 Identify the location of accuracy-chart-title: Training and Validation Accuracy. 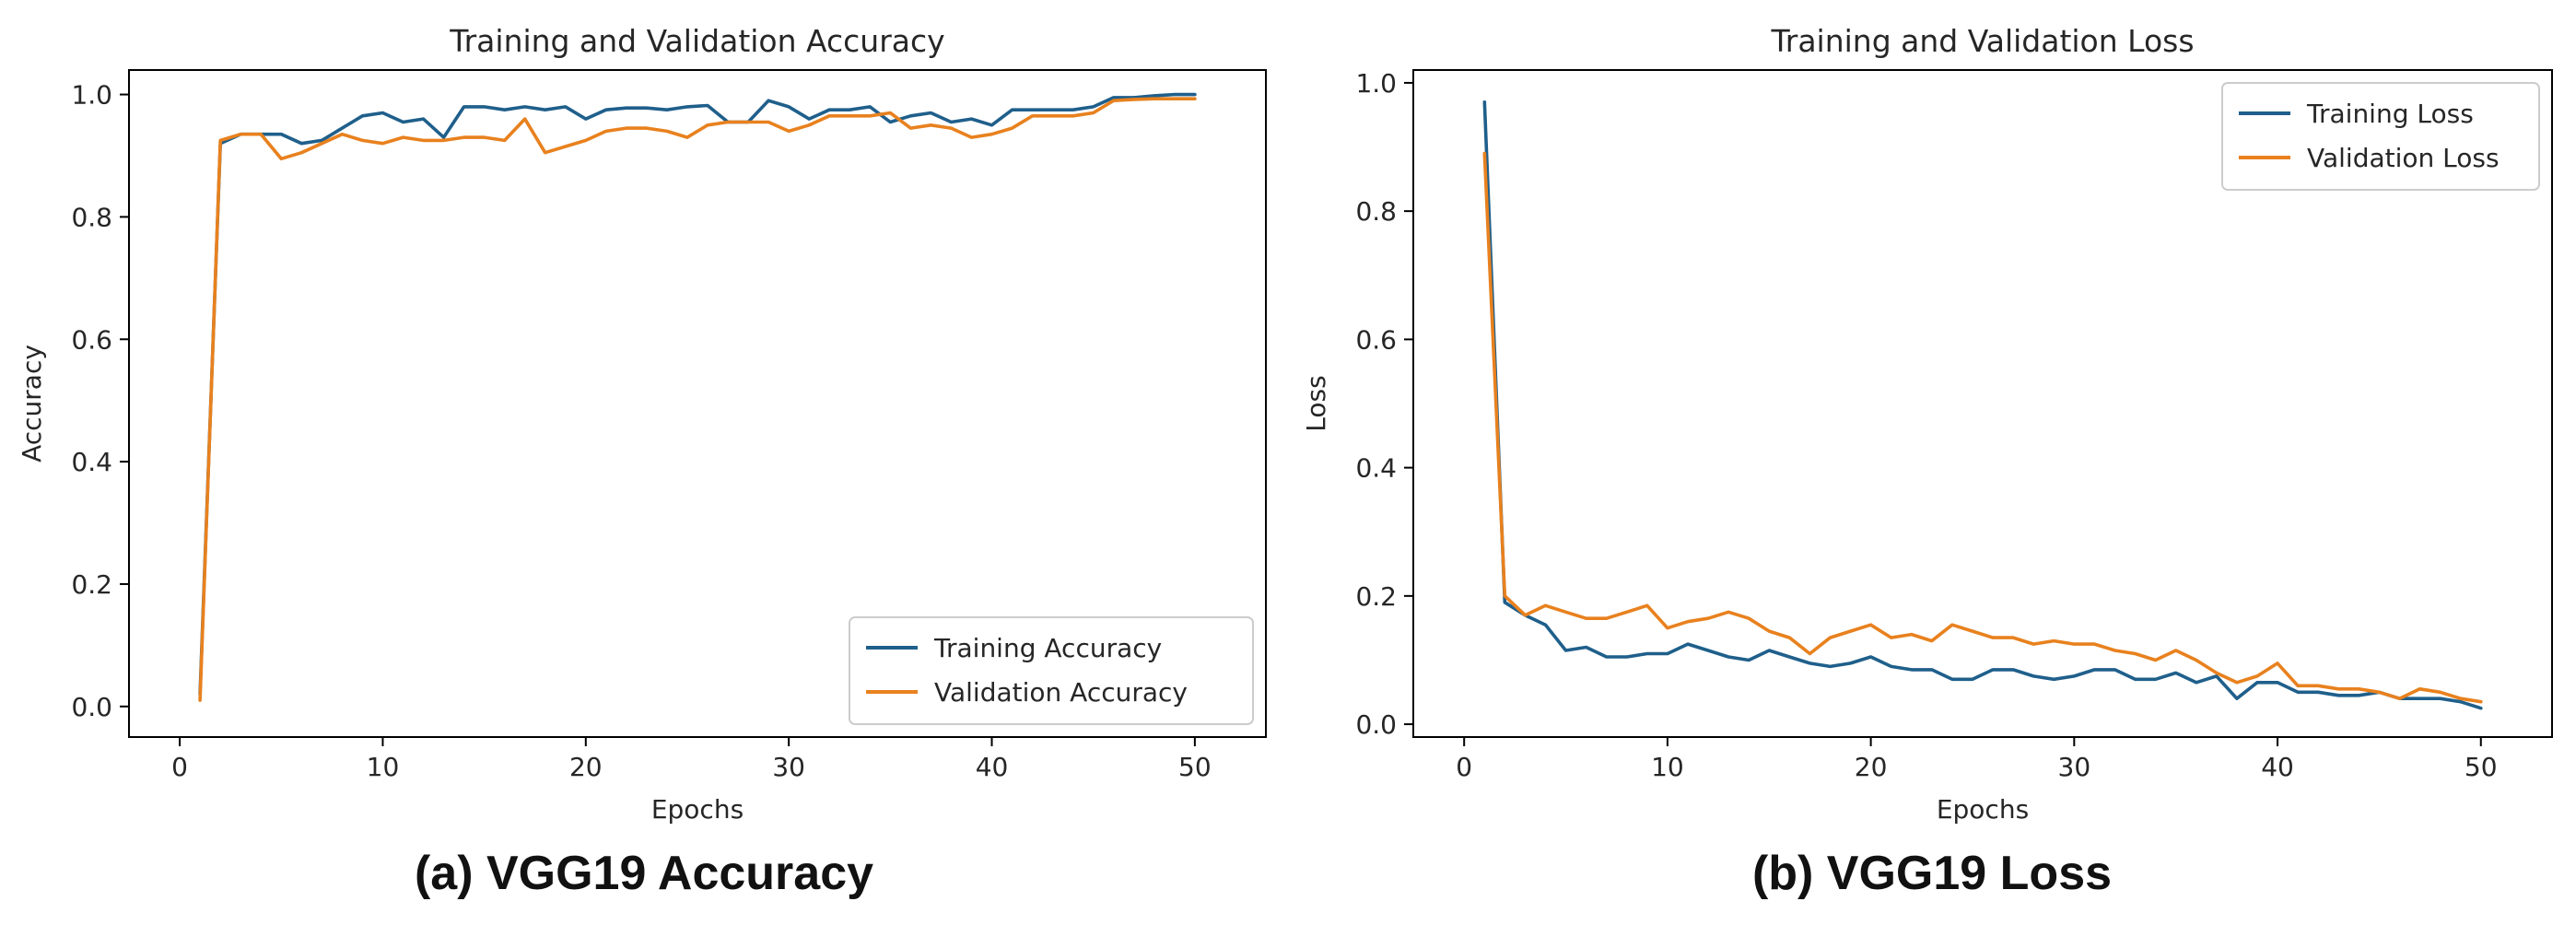
(696, 41).